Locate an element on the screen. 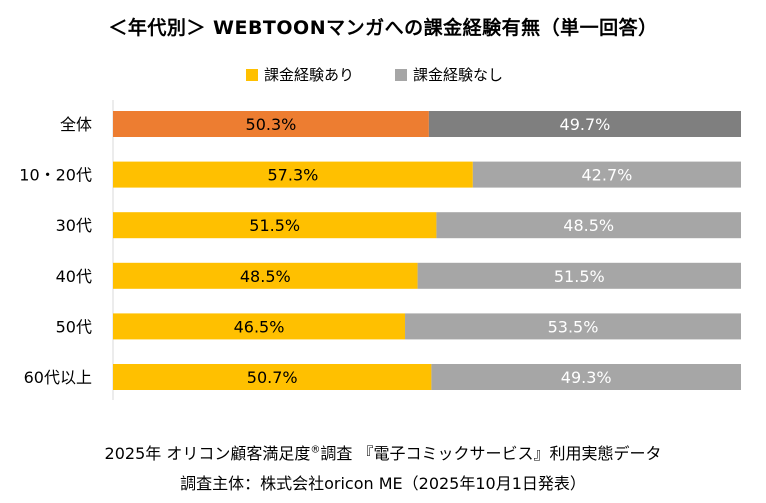 This screenshot has width=766, height=503. data-label: 42.7% is located at coordinates (607, 175).